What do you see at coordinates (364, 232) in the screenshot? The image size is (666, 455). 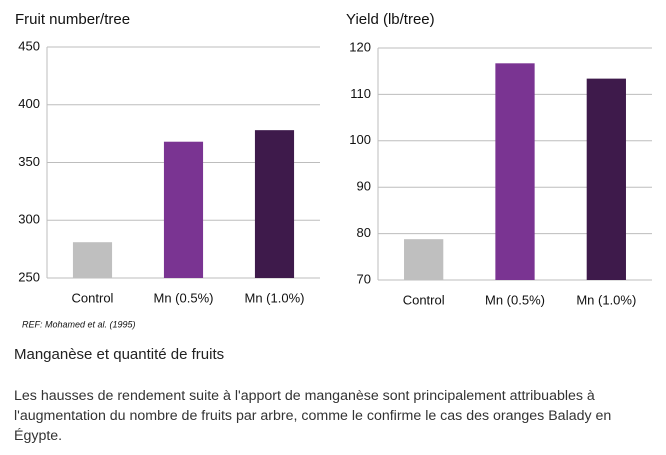 I see `y-tick-label: 80` at bounding box center [364, 232].